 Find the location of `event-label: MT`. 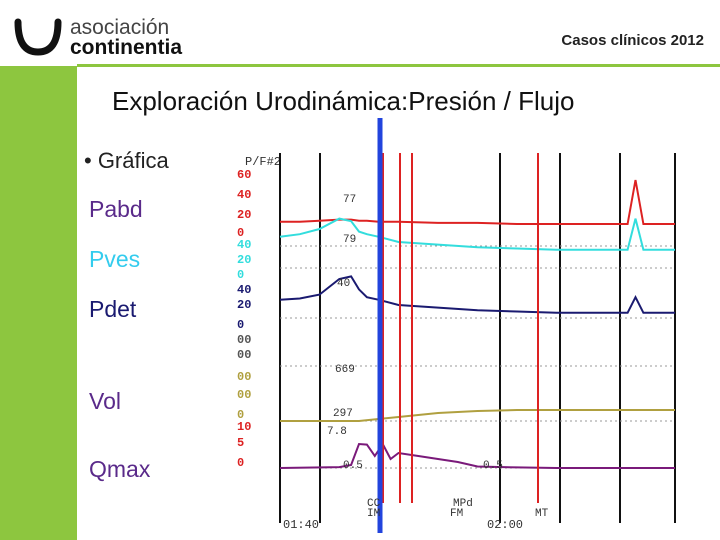

event-label: MT is located at coordinates (542, 514).